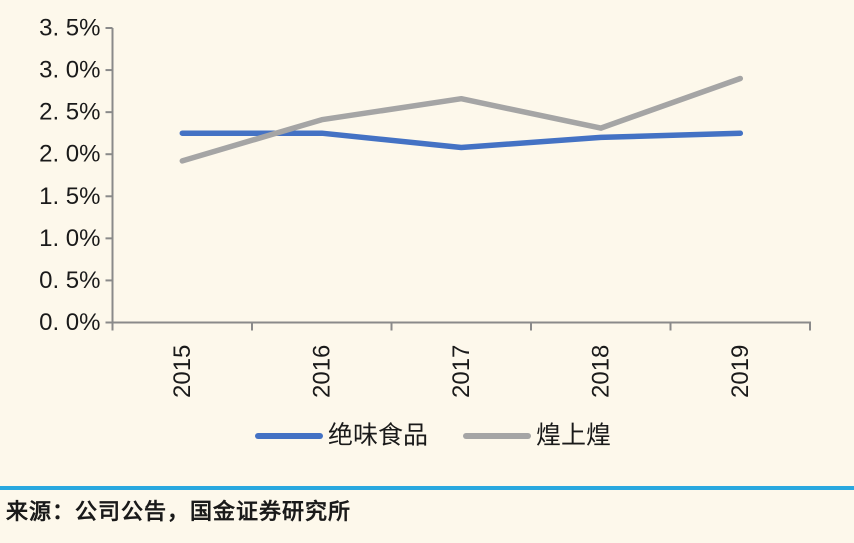  I want to click on legend-item: 绝味食品, so click(341, 436).